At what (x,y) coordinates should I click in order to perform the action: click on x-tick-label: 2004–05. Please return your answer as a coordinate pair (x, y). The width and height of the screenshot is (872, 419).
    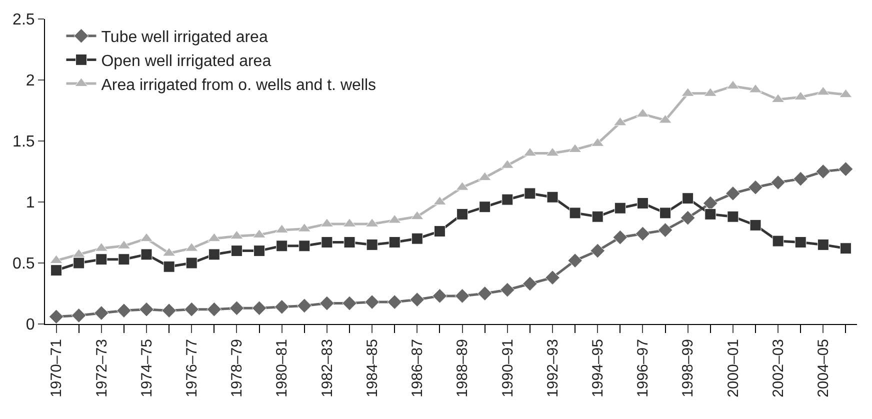
    Looking at the image, I should click on (823, 368).